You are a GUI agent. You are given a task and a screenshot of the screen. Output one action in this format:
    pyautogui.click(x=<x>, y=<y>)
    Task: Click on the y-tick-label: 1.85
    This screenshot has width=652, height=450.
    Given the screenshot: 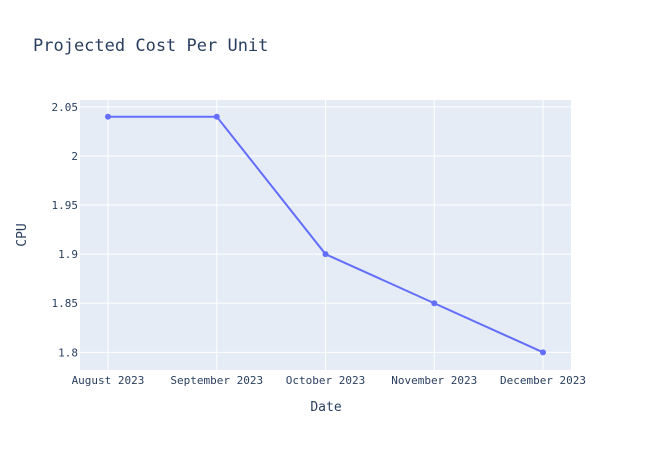 What is the action you would take?
    pyautogui.click(x=65, y=303)
    